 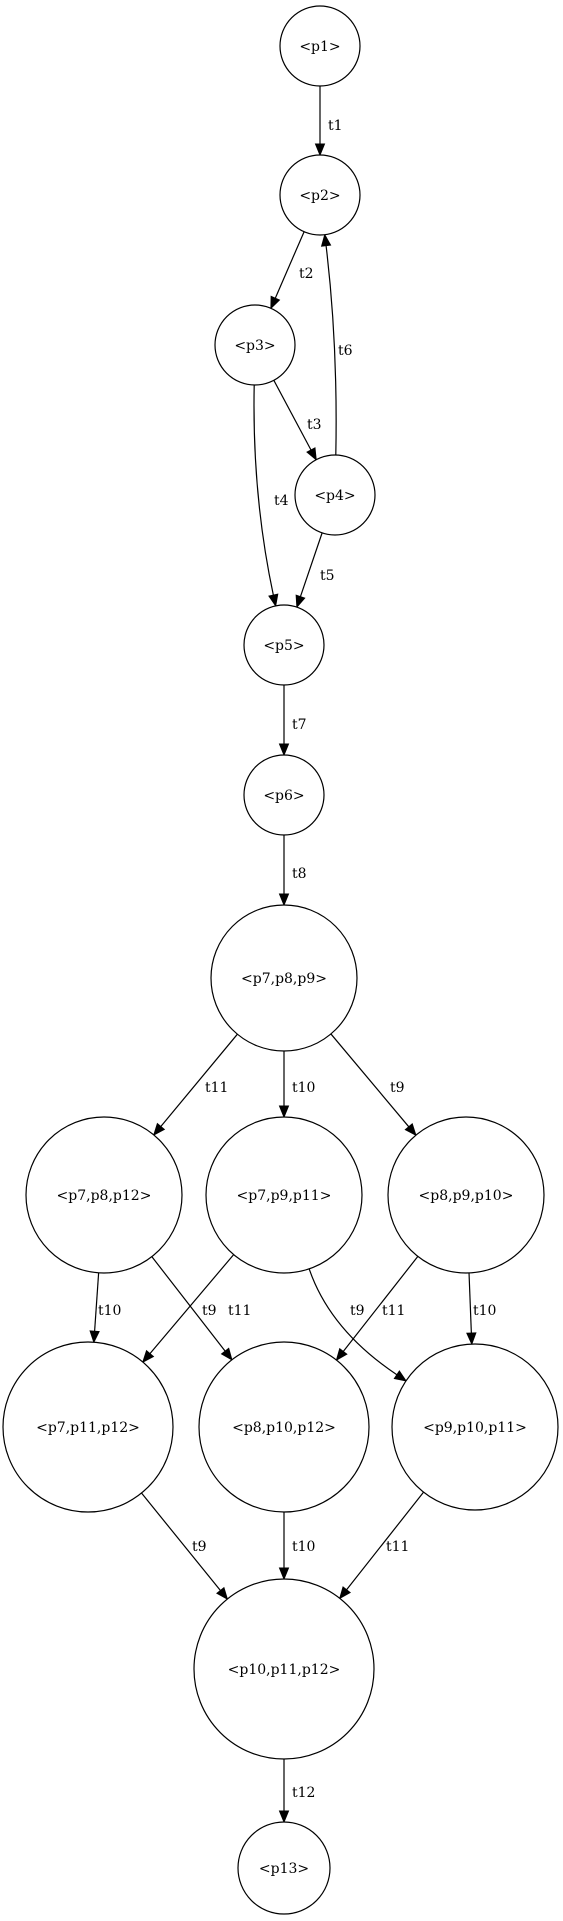 I want to click on state-node-p9-p10-p11: <p9,p10,p11>, so click(x=475, y=1427).